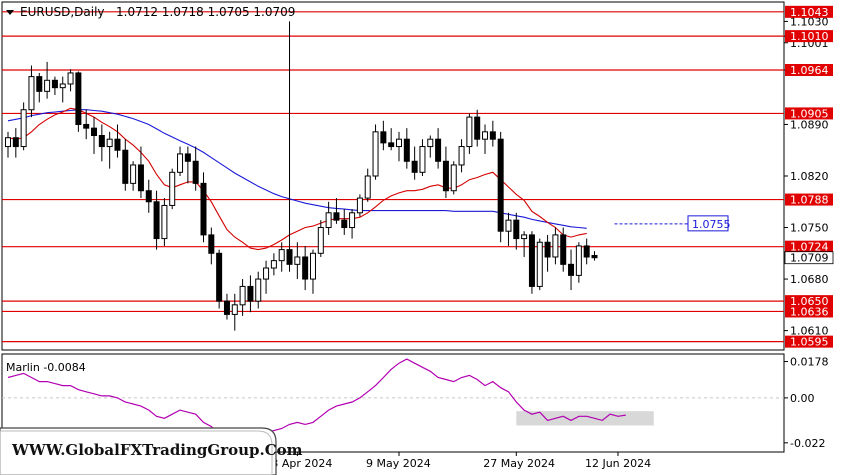 This screenshot has height=475, width=841. I want to click on level-price-label: 1.0788, so click(809, 200).